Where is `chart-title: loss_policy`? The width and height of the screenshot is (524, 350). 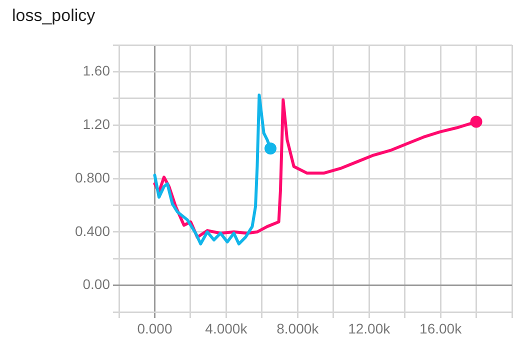
chart-title: loss_policy is located at coordinates (54, 16).